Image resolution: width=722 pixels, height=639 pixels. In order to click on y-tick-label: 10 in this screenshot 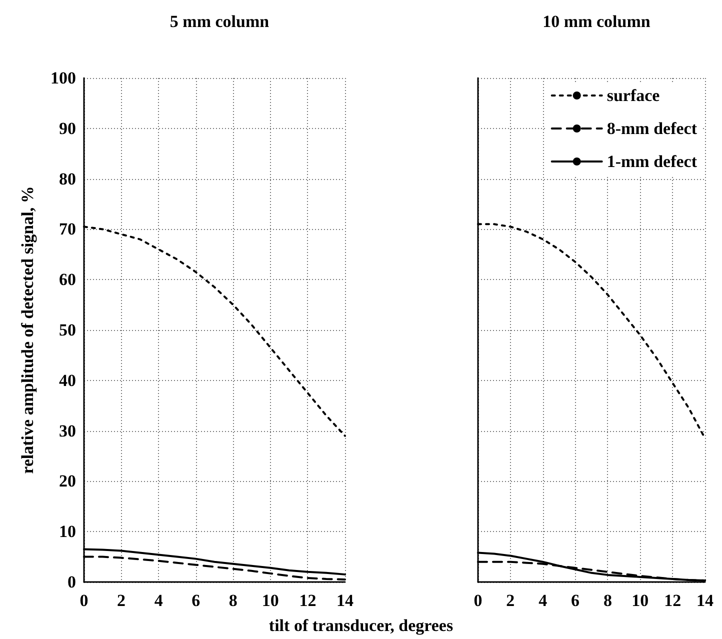, I will do `click(67, 532)`.